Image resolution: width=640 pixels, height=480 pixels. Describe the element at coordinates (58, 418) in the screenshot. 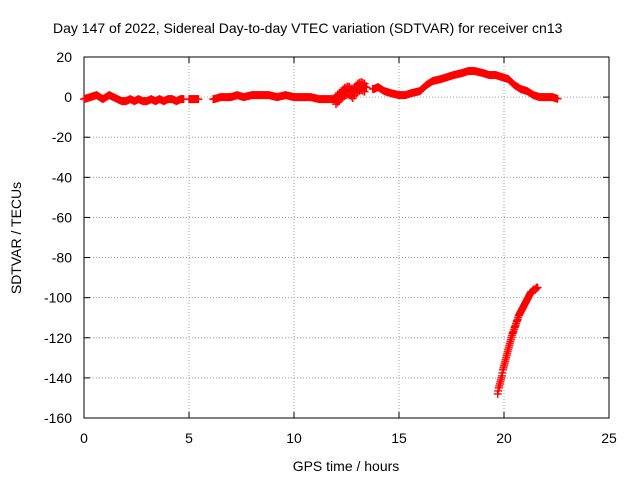

I see `y-tick-label: -160` at that location.